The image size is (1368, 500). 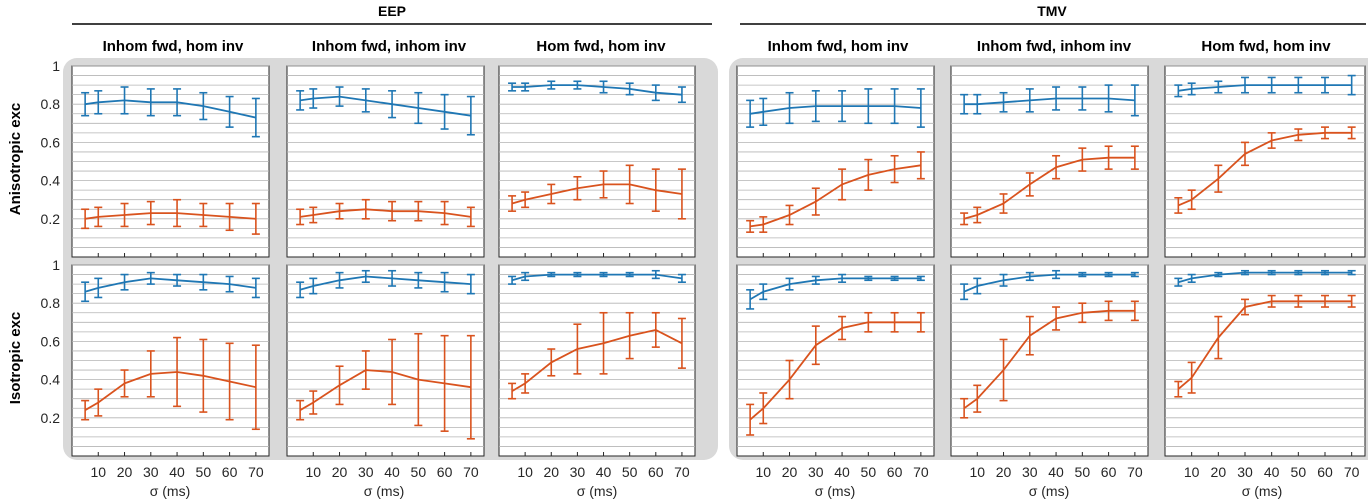 I want to click on group-title-tmv: TMV, so click(x=1052, y=11).